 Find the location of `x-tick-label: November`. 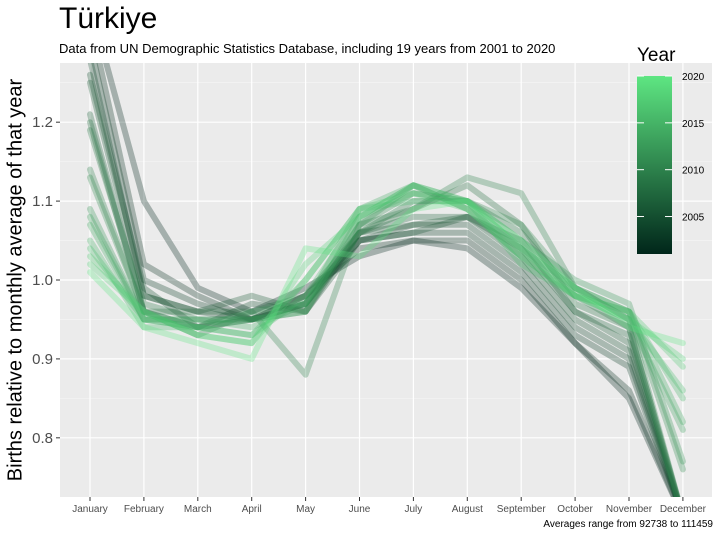

x-tick-label: November is located at coordinates (629, 509).